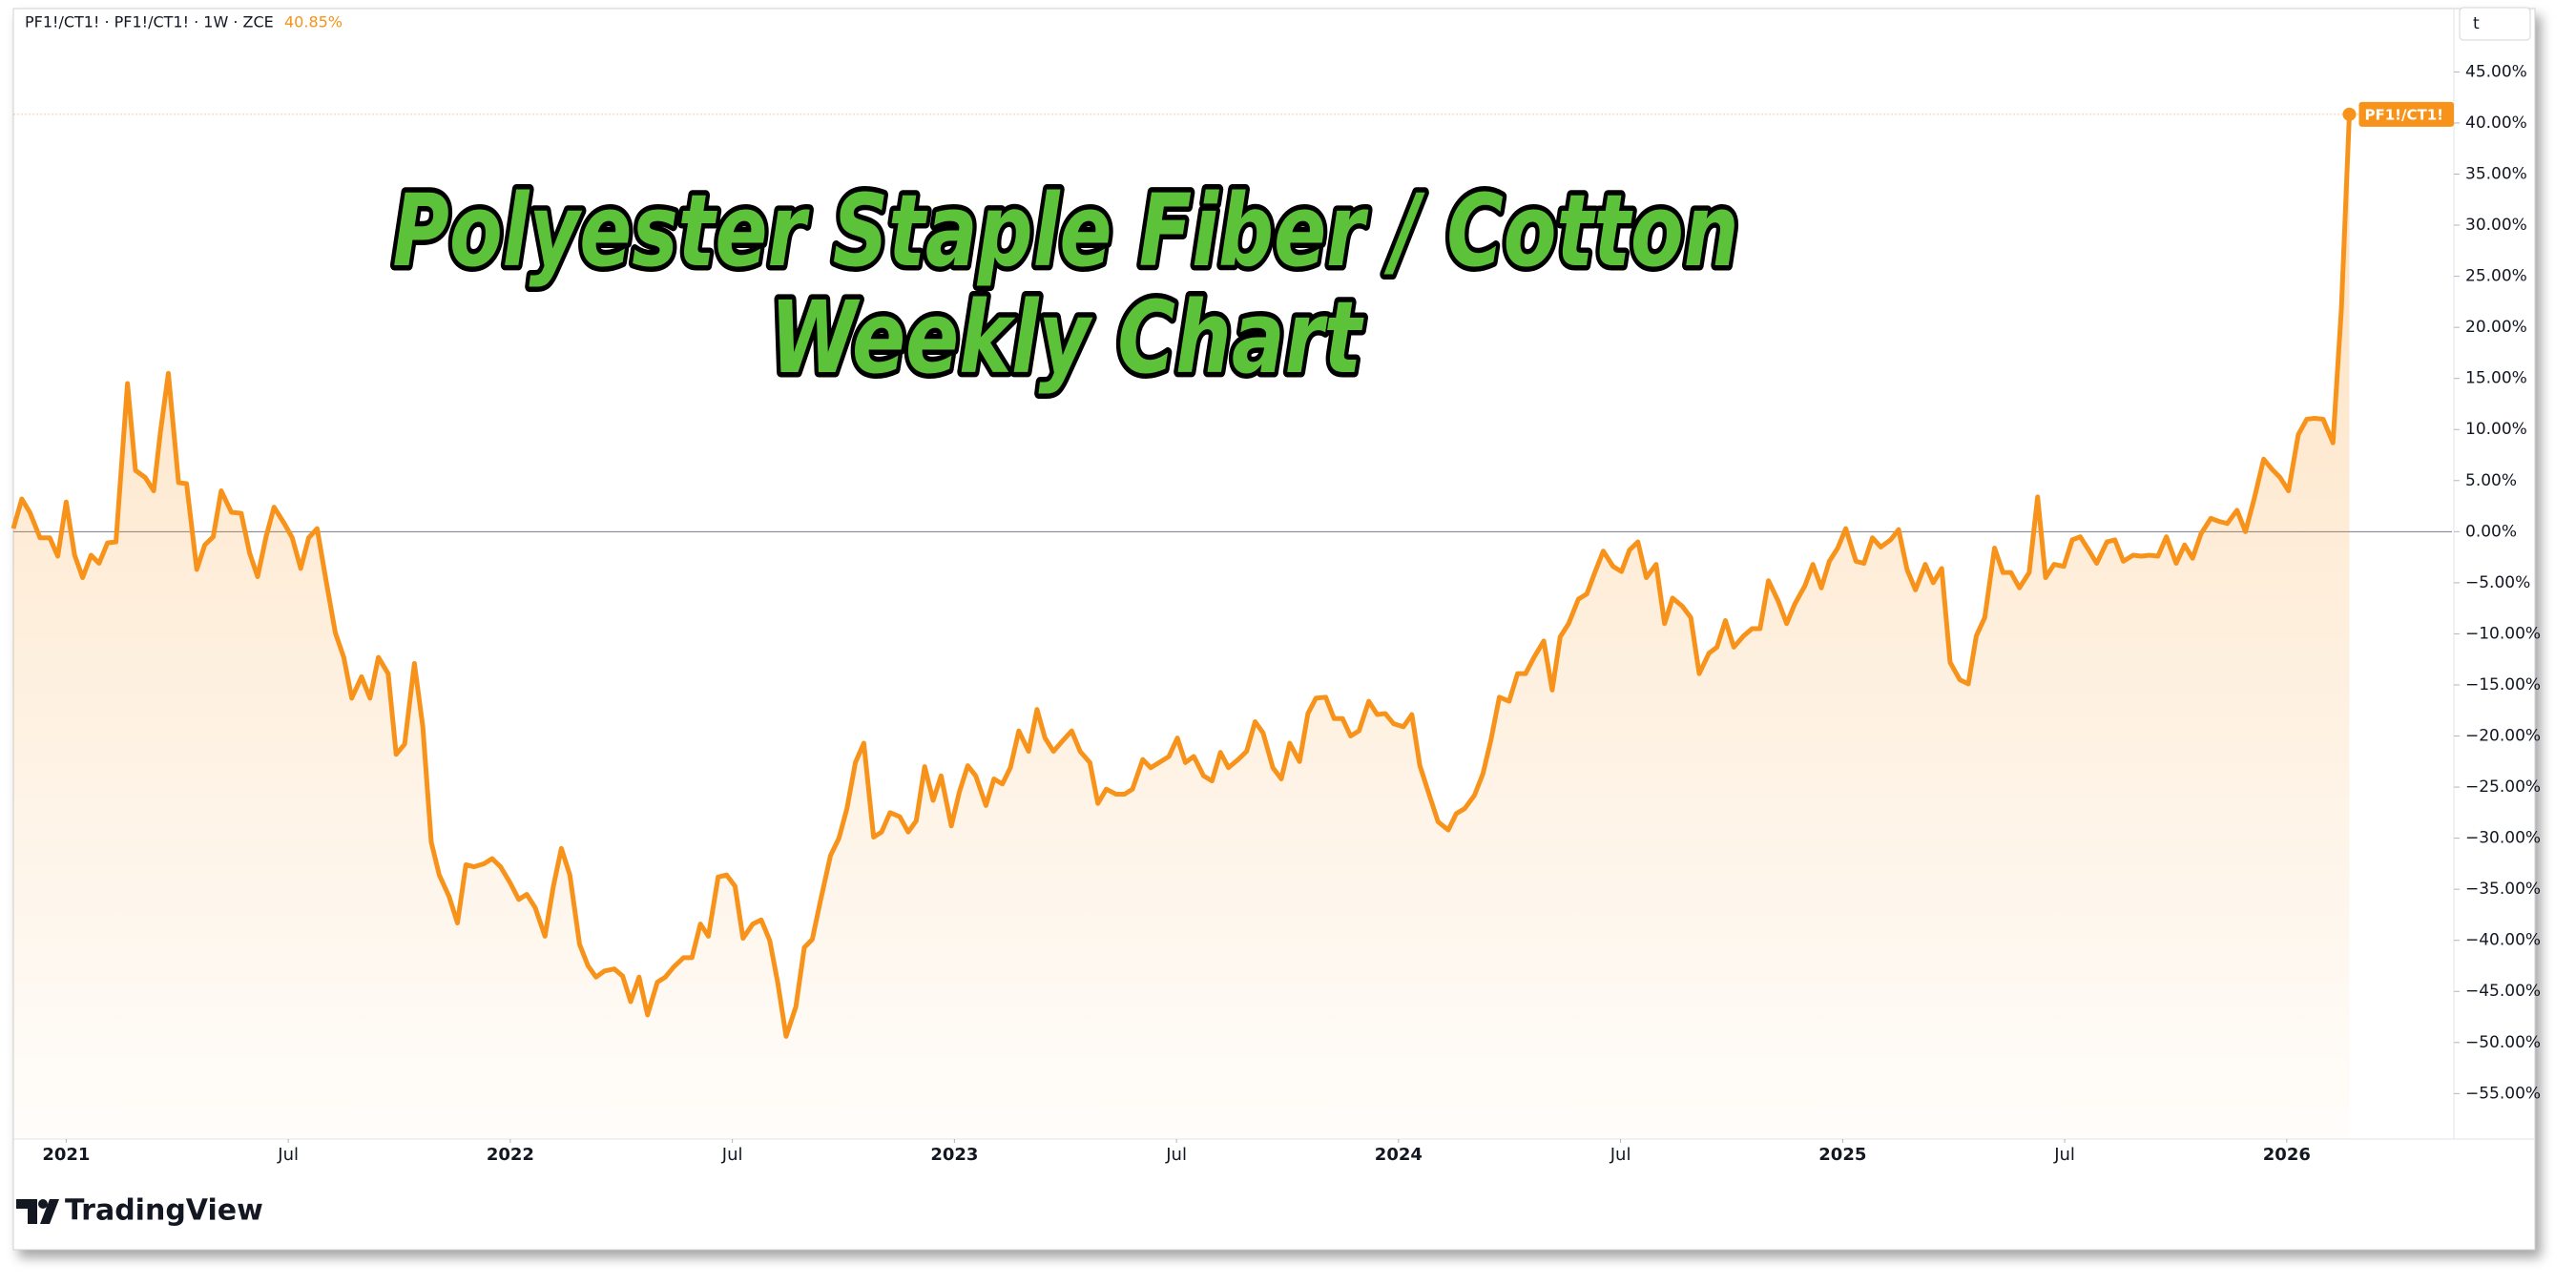 This screenshot has width=2576, height=1285. Describe the element at coordinates (1066, 231) in the screenshot. I see `title-line: Polyester Staple Fiber / Cotton` at that location.